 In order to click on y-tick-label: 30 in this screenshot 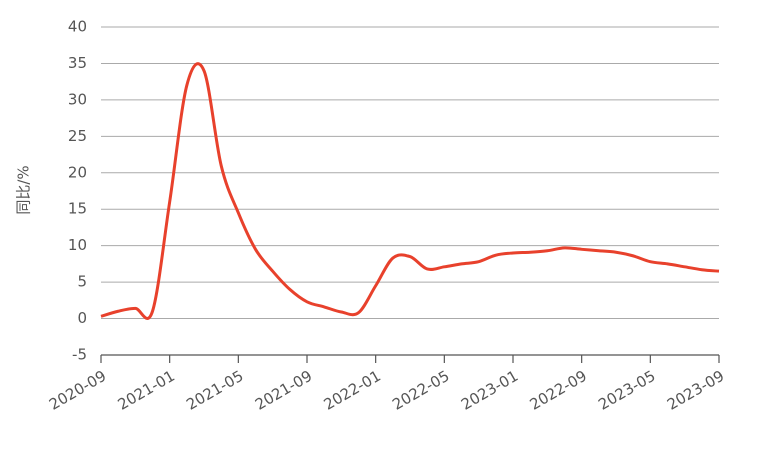, I will do `click(77, 99)`.